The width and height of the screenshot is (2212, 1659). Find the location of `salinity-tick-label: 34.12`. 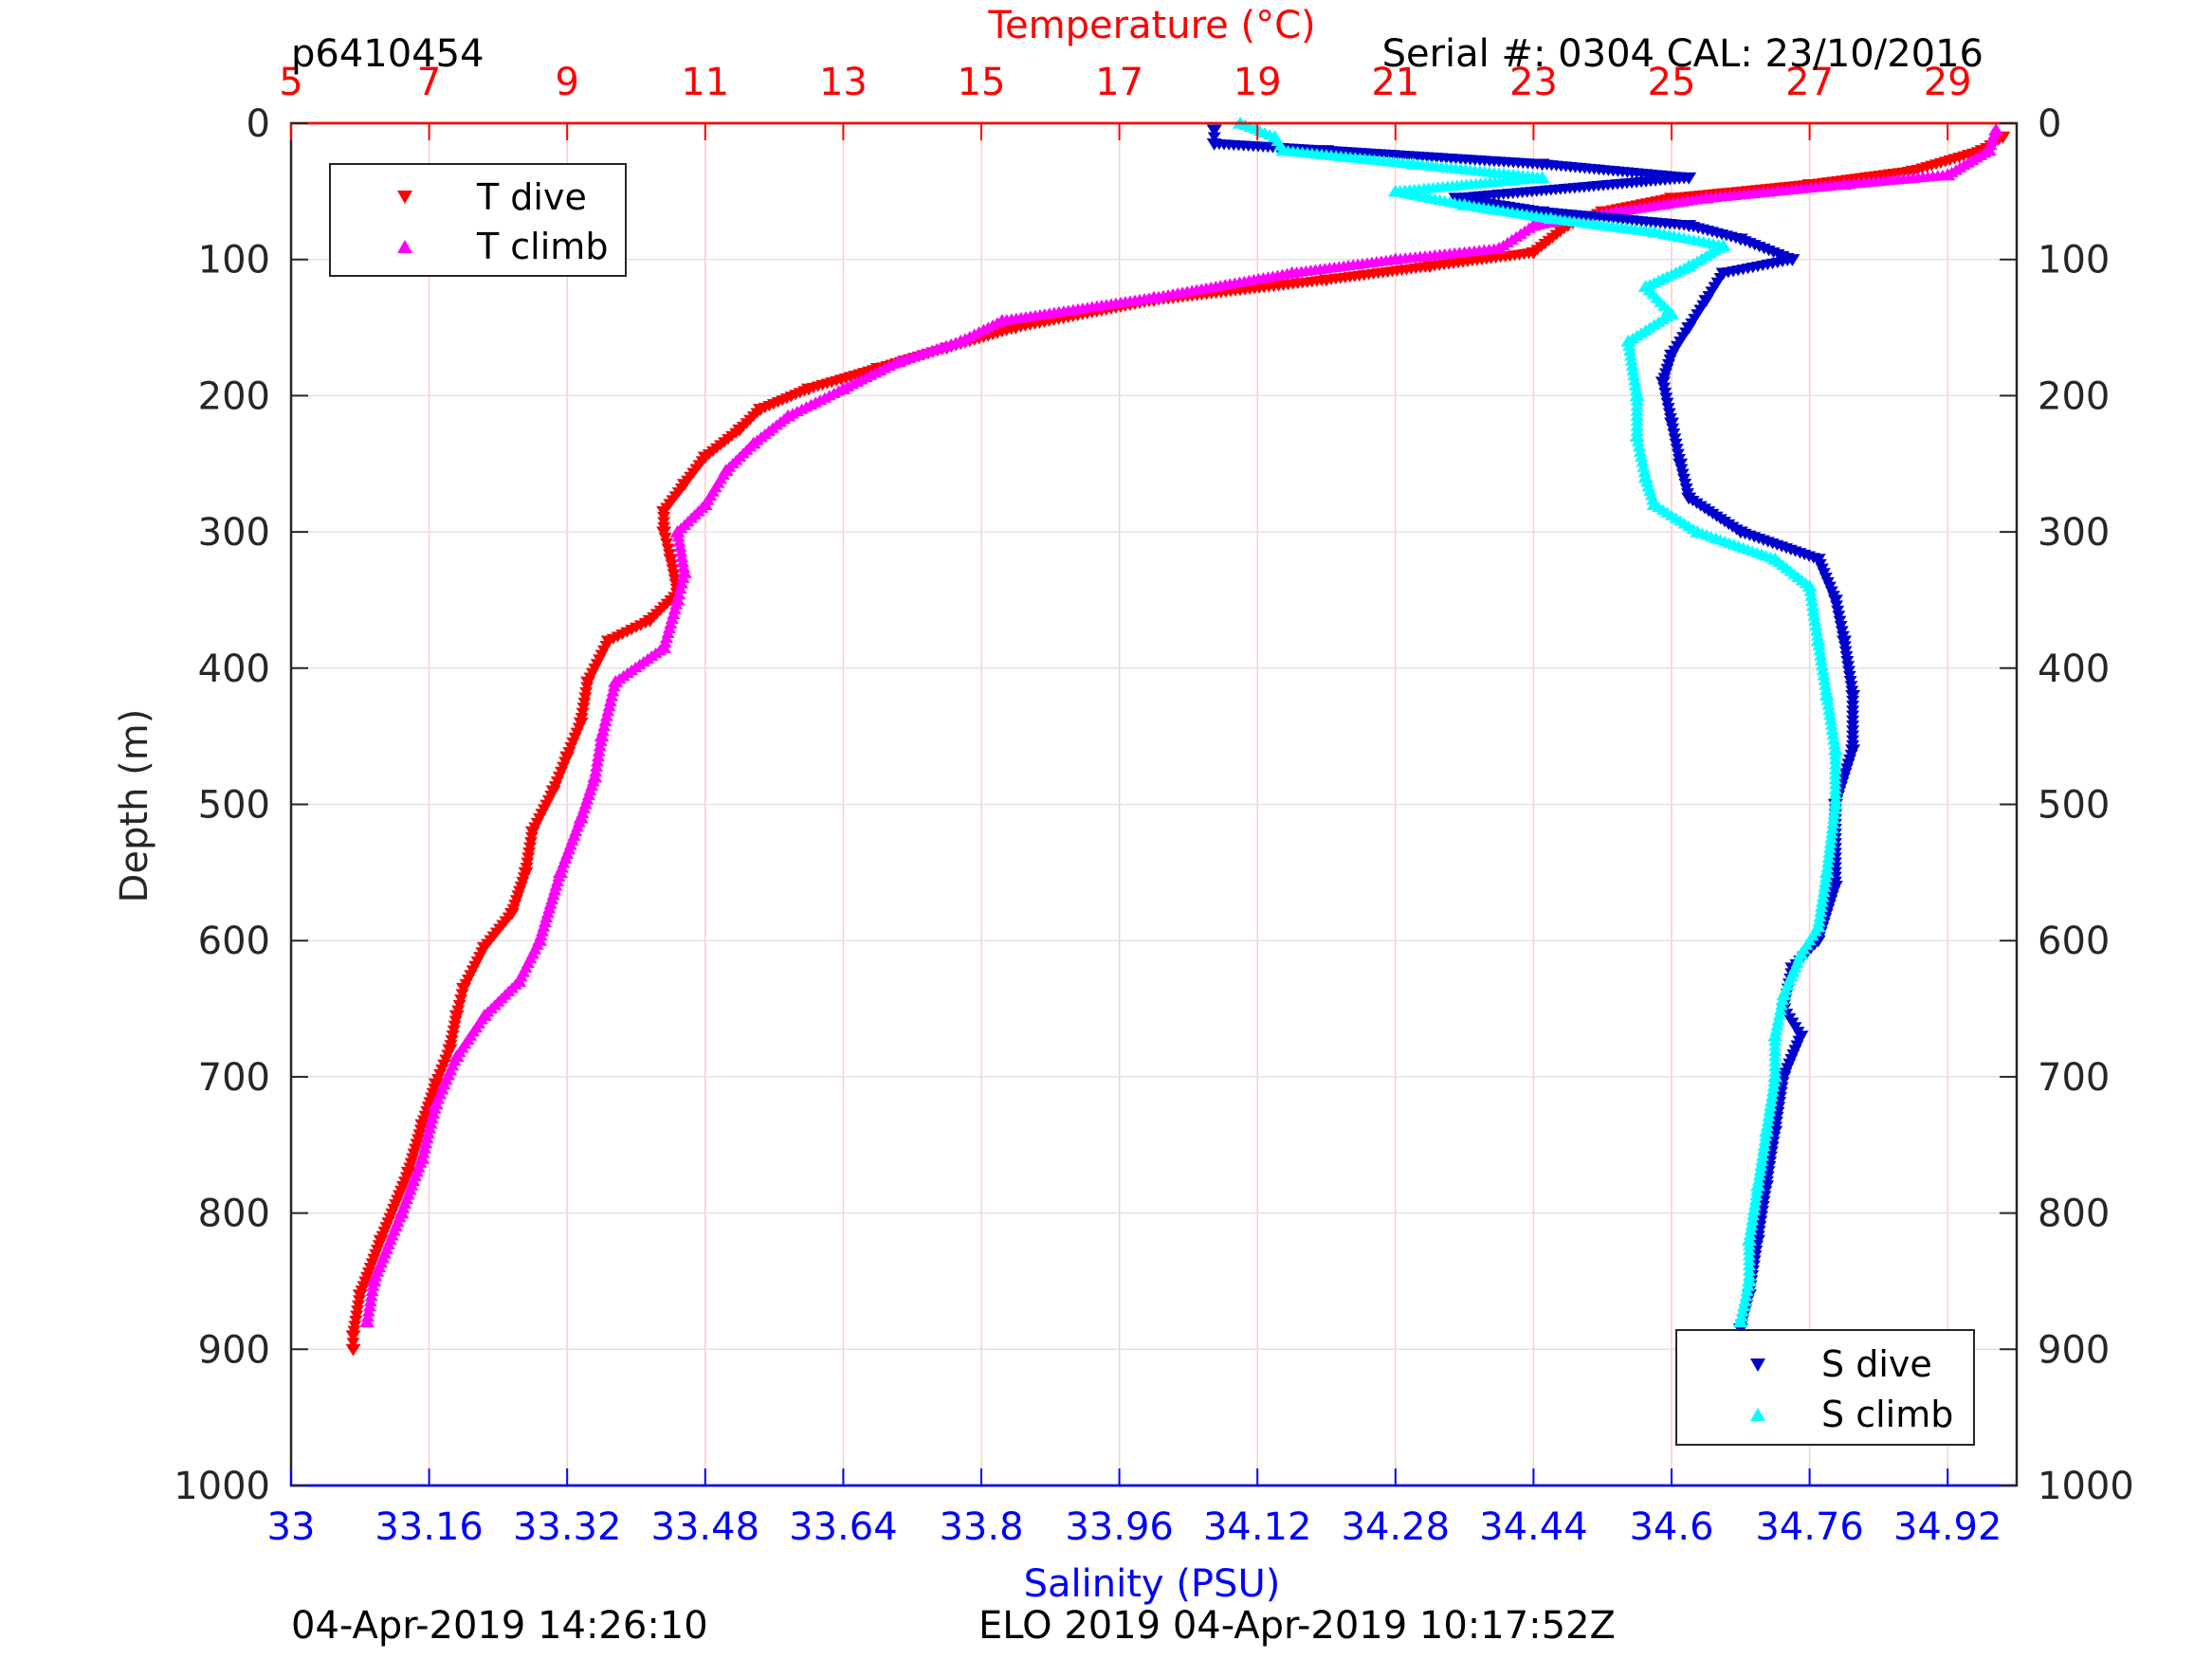

salinity-tick-label: 34.12 is located at coordinates (1257, 1527).